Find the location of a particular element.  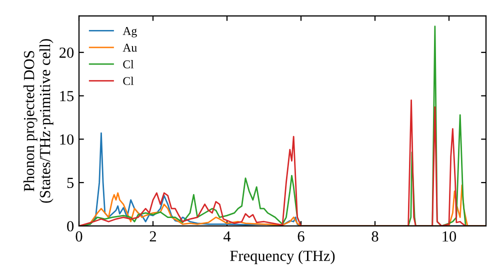

x-tick-label: 2 is located at coordinates (153, 236).